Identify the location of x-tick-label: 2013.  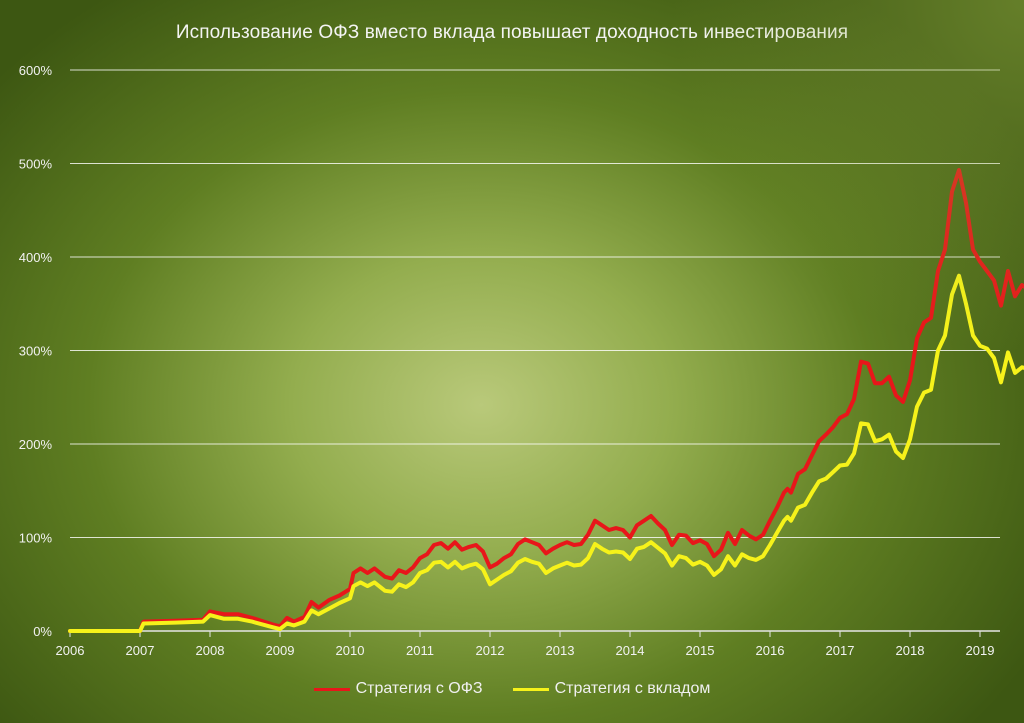
(560, 650).